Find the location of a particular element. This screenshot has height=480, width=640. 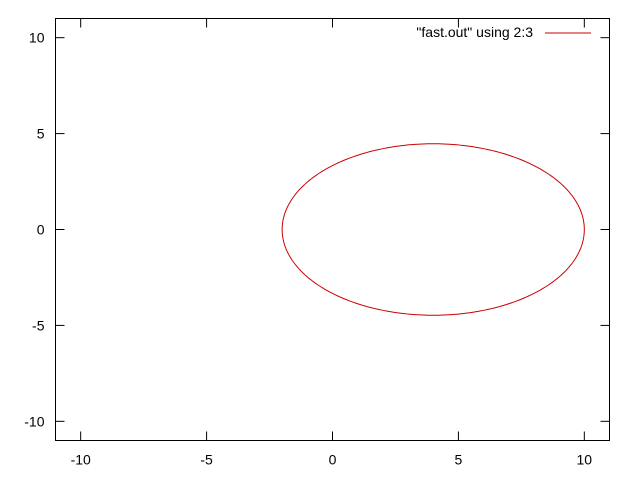

y-tick-label: 10 is located at coordinates (37, 38).